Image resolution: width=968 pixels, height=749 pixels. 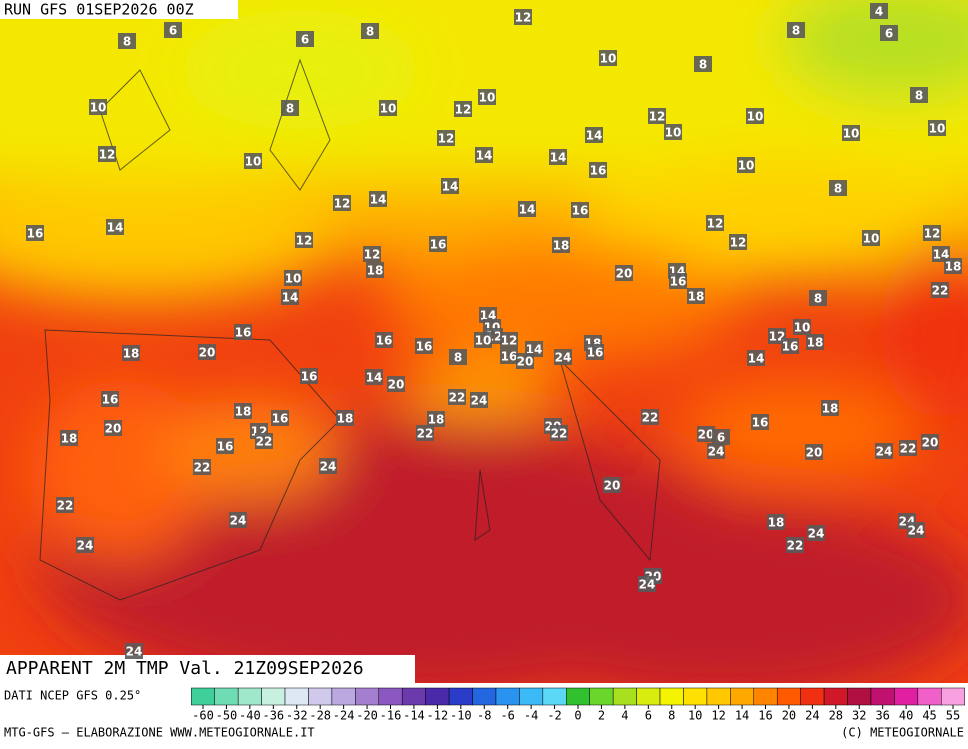 I want to click on tick-label: -6, so click(x=507, y=716).